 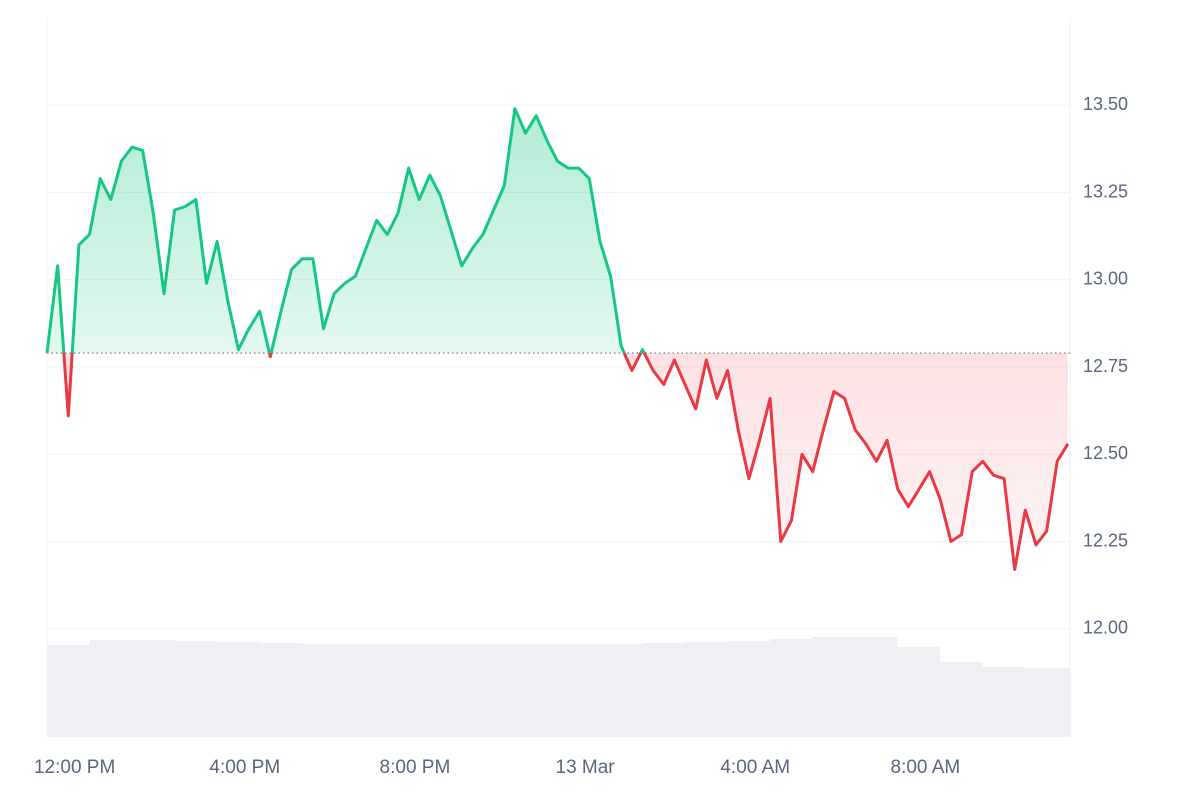 What do you see at coordinates (1105, 191) in the screenshot?
I see `y-tick-label: 13.25` at bounding box center [1105, 191].